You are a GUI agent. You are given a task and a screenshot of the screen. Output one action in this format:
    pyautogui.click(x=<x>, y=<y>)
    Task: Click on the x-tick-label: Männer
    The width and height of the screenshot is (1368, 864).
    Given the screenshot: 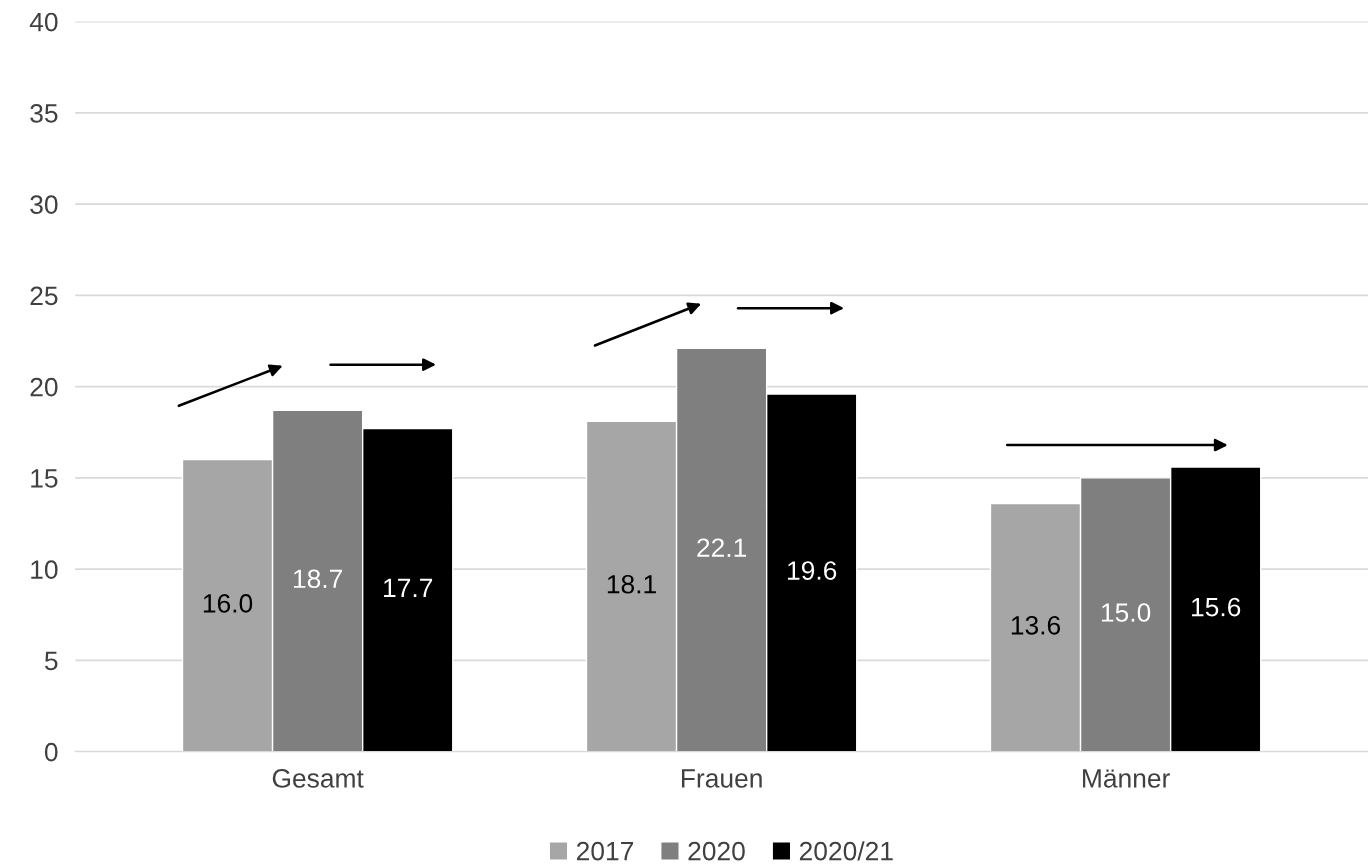 What is the action you would take?
    pyautogui.click(x=1126, y=778)
    